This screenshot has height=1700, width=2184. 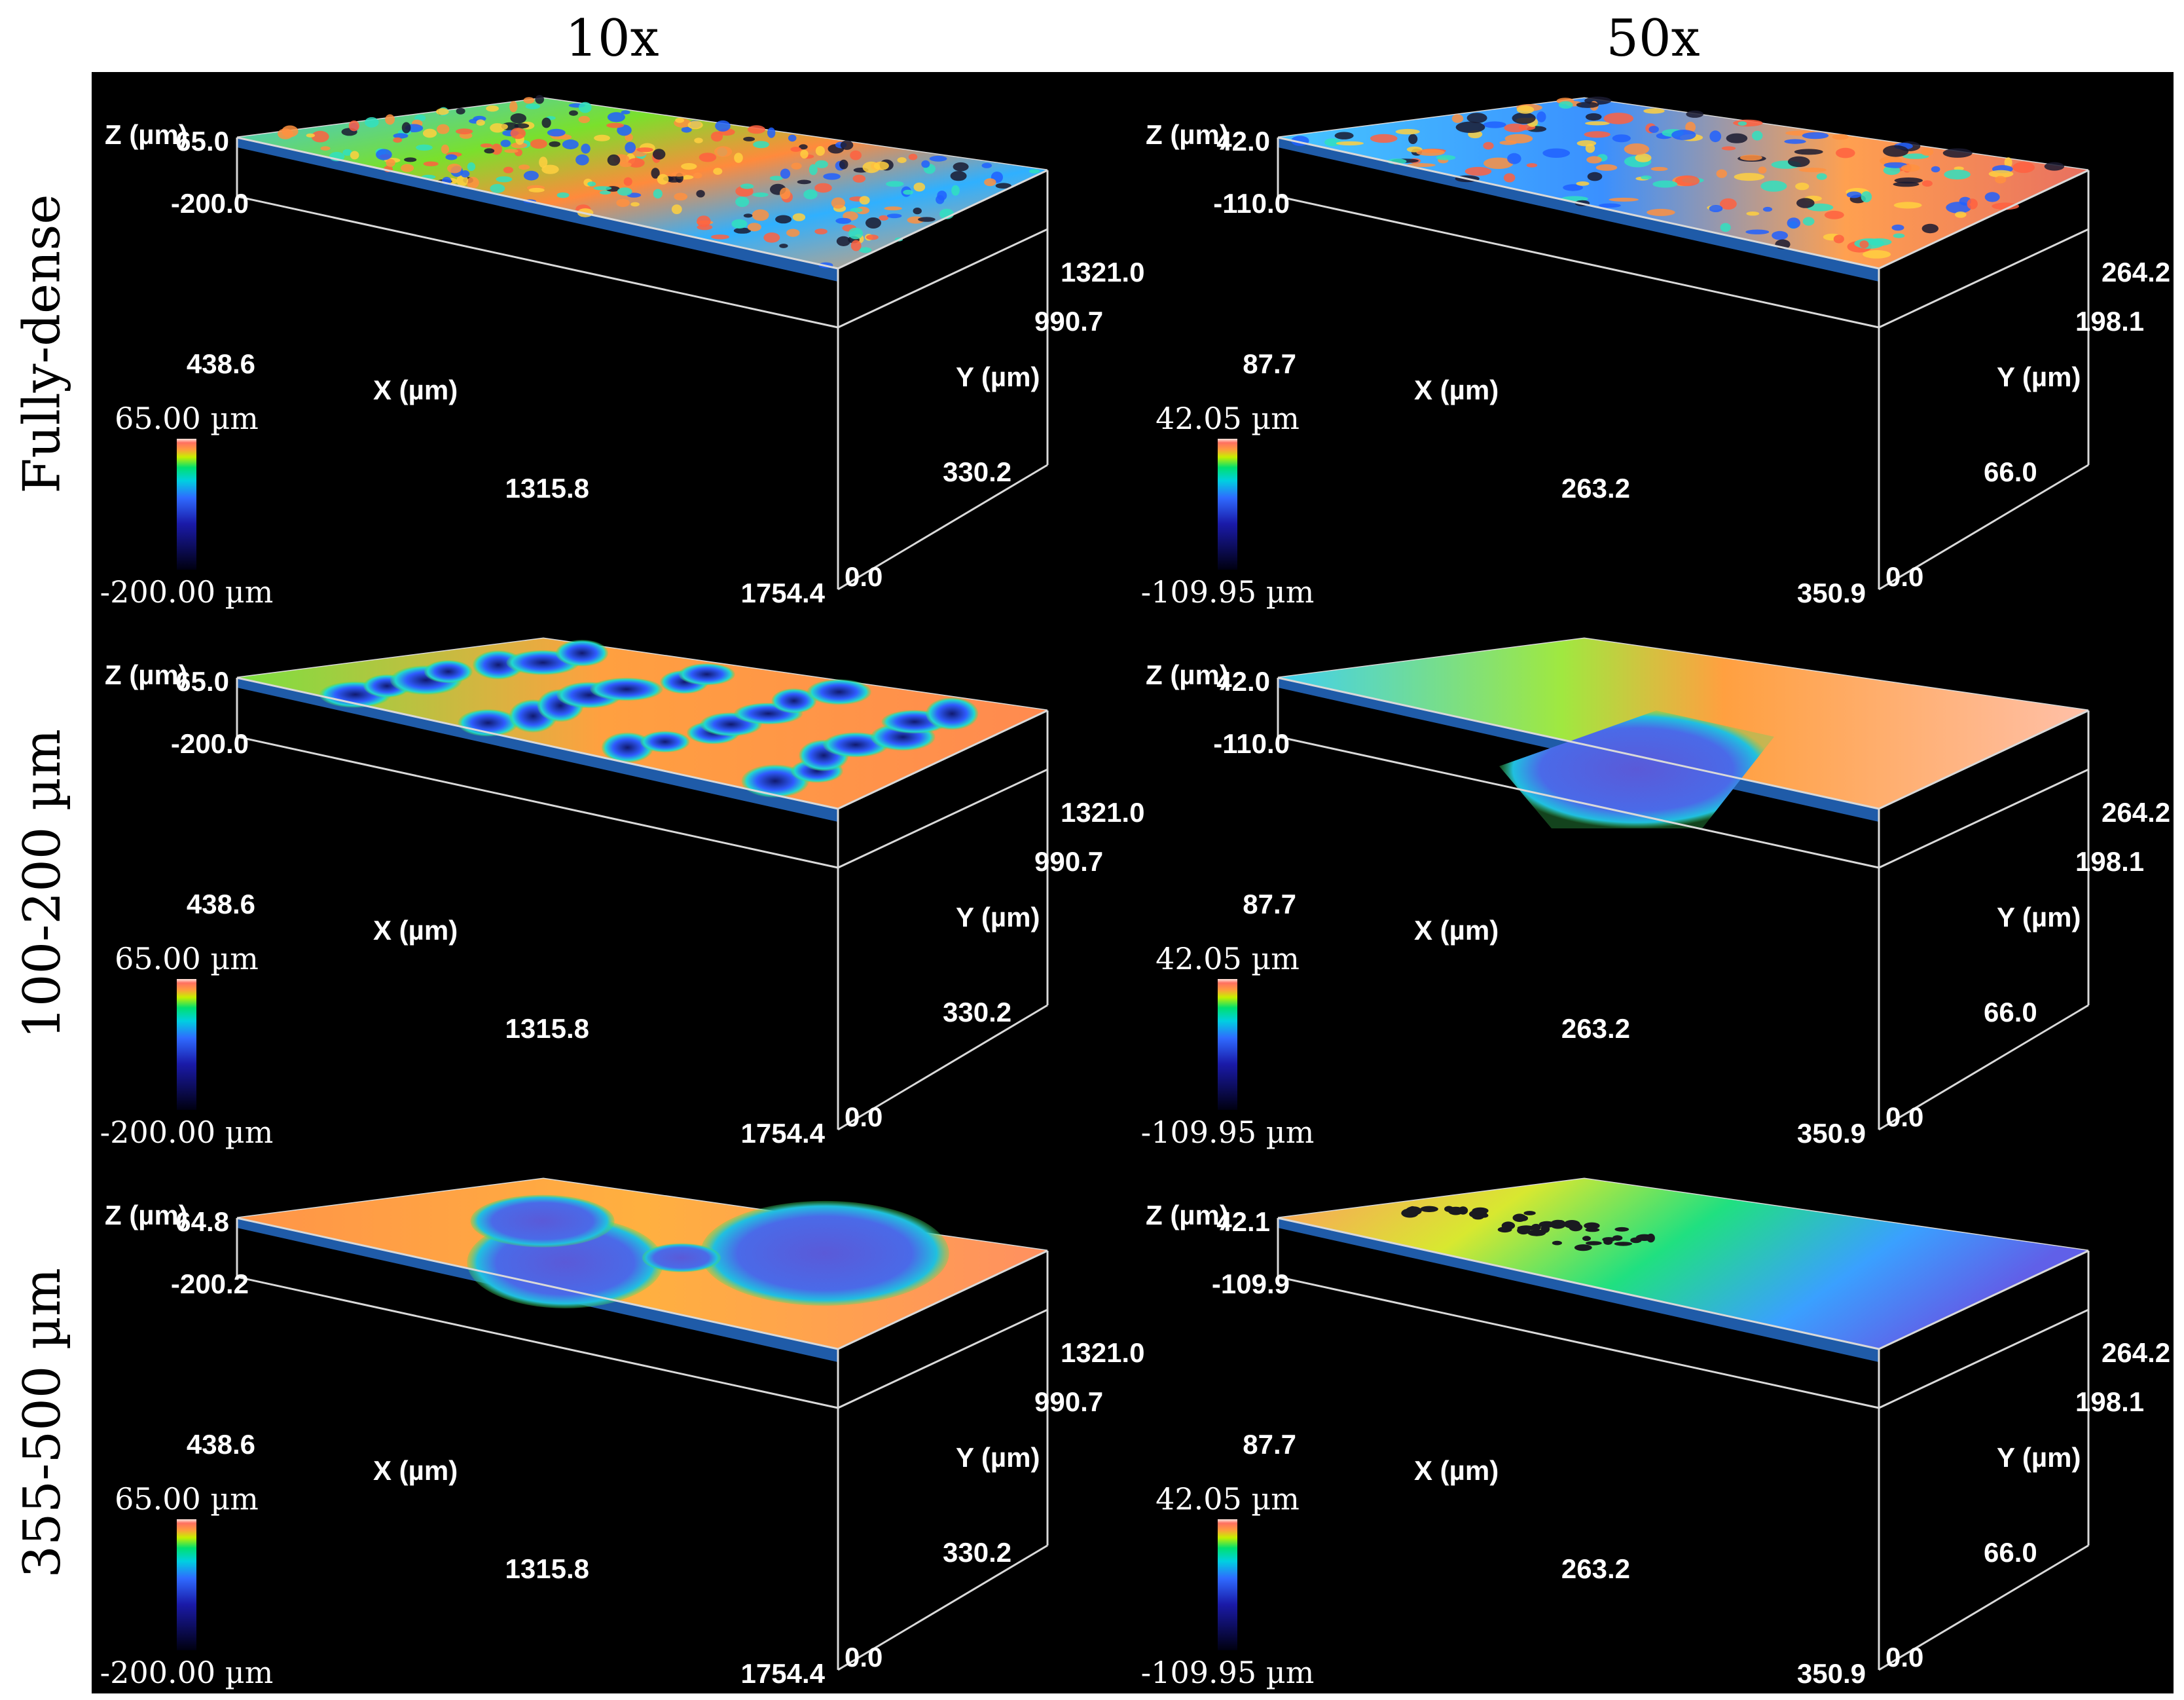 I want to click on color-scale-max-label: 65.00 µm, so click(x=187, y=418).